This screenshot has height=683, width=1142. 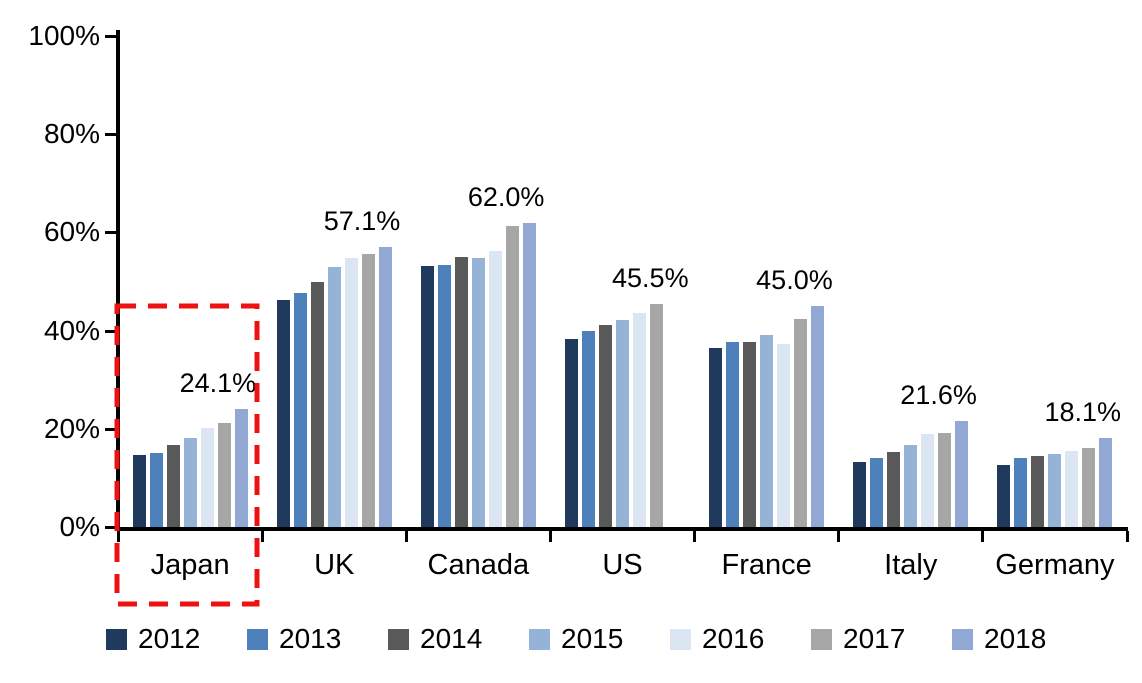 I want to click on bar-us-2013, so click(x=588, y=429).